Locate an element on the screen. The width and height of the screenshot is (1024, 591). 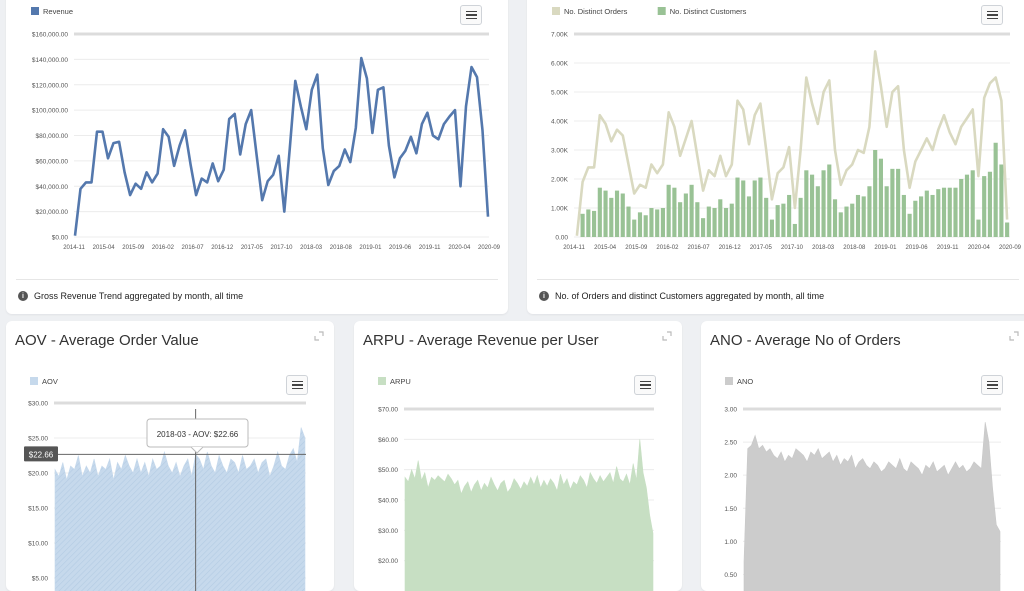
legend-label: AOV is located at coordinates (50, 381).